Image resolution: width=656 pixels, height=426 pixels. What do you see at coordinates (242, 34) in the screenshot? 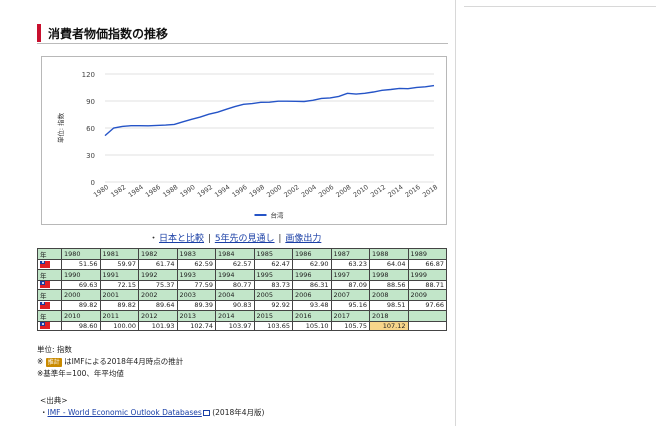
I see `section-header: 消費者物価指数の推移` at bounding box center [242, 34].